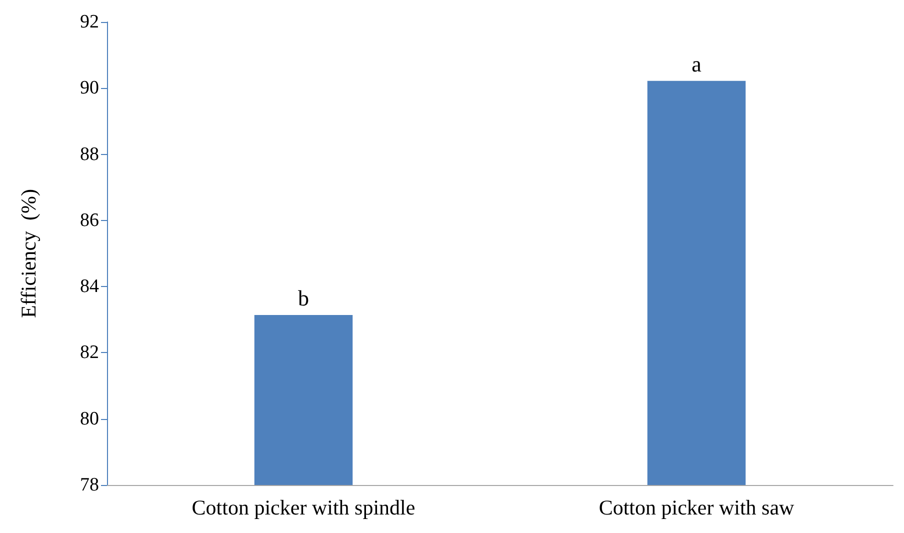 This screenshot has height=533, width=904. I want to click on x-tick-label: Cotton picker with saw, so click(697, 508).